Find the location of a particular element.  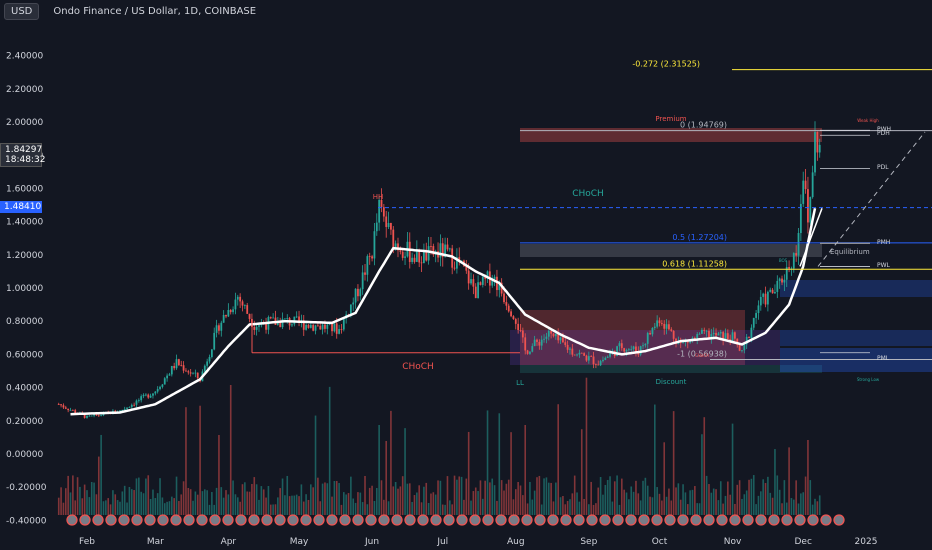

pdl-label: PDL is located at coordinates (883, 167).